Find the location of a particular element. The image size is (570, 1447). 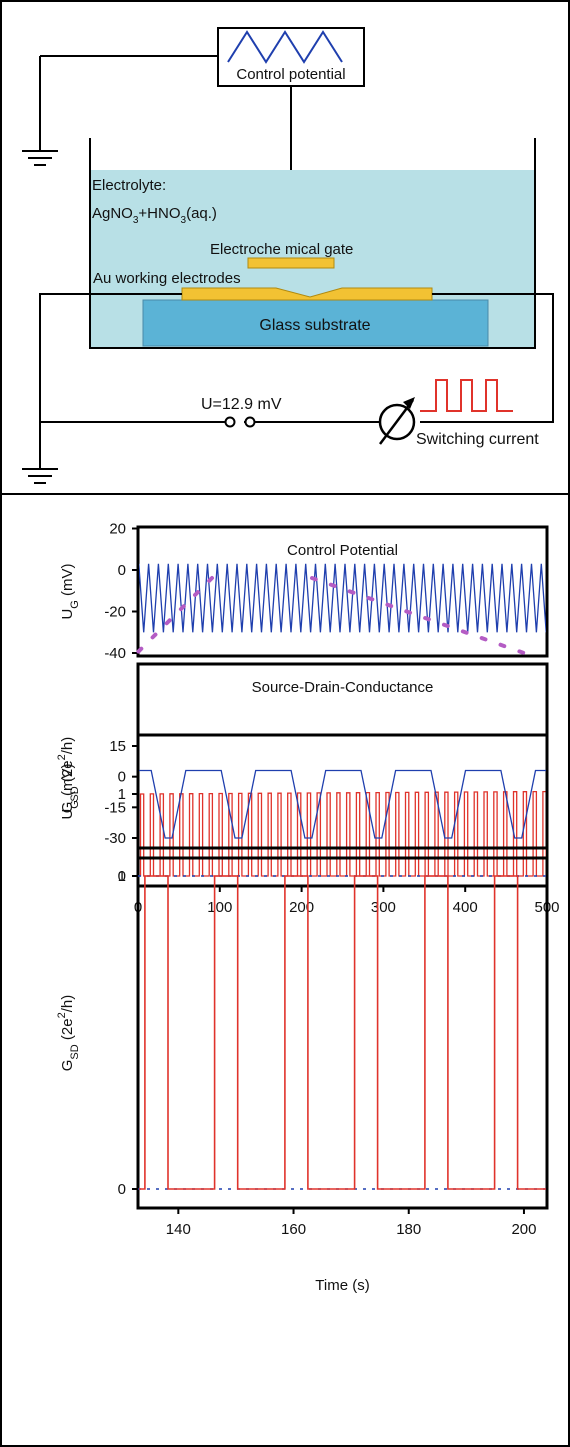

voltage-label: U=12.9 mV is located at coordinates (241, 404).